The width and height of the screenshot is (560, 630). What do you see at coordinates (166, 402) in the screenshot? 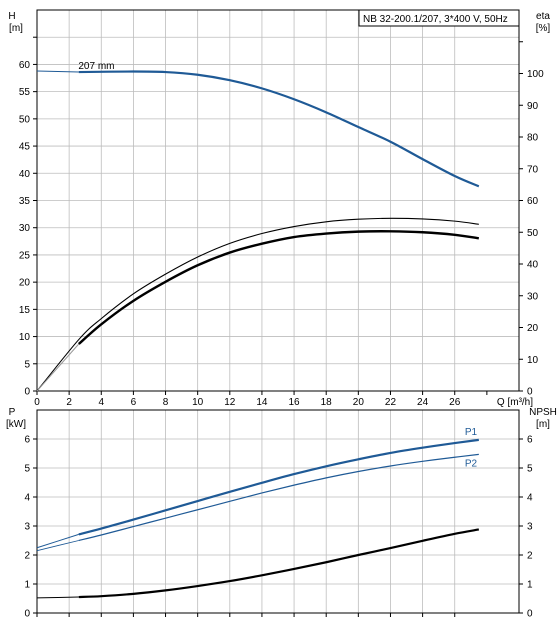
I see `x-tick-label-8: 8` at bounding box center [166, 402].